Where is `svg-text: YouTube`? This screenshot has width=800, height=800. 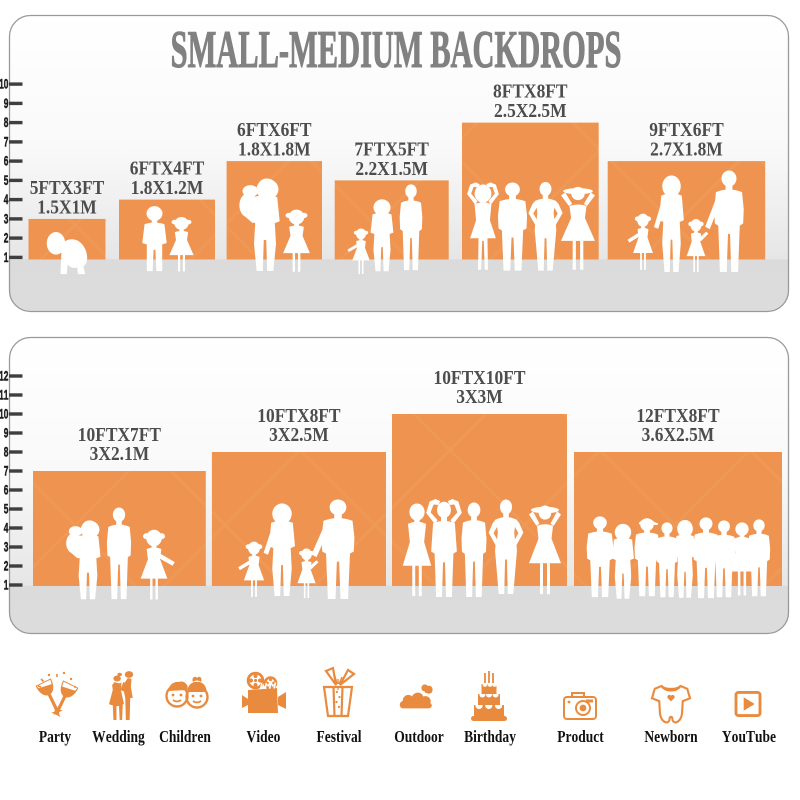
svg-text: YouTube is located at coordinates (749, 737).